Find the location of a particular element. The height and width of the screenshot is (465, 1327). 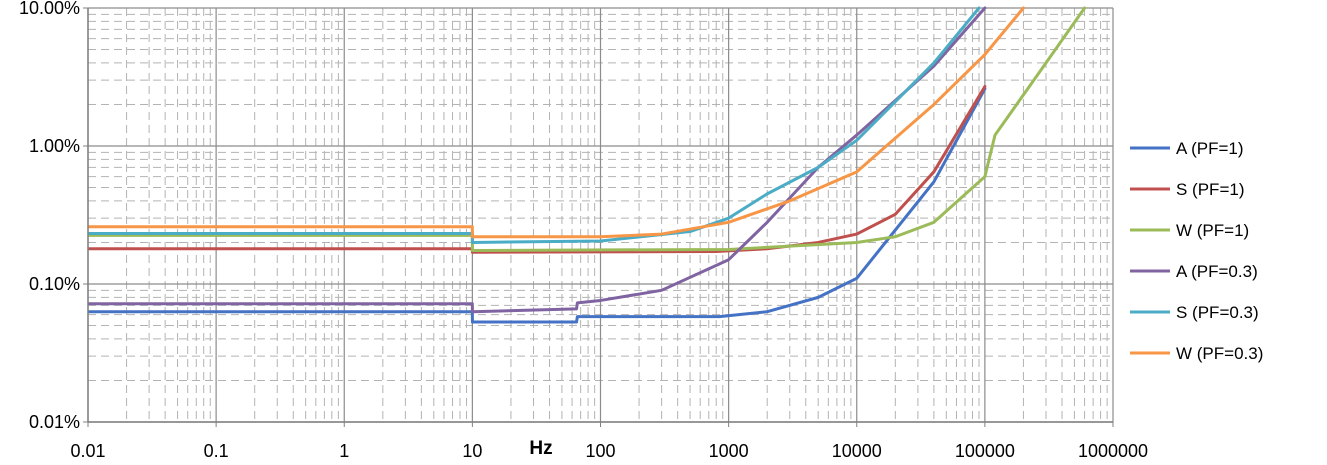

y-tick-label: 10.00% is located at coordinates (49, 9).